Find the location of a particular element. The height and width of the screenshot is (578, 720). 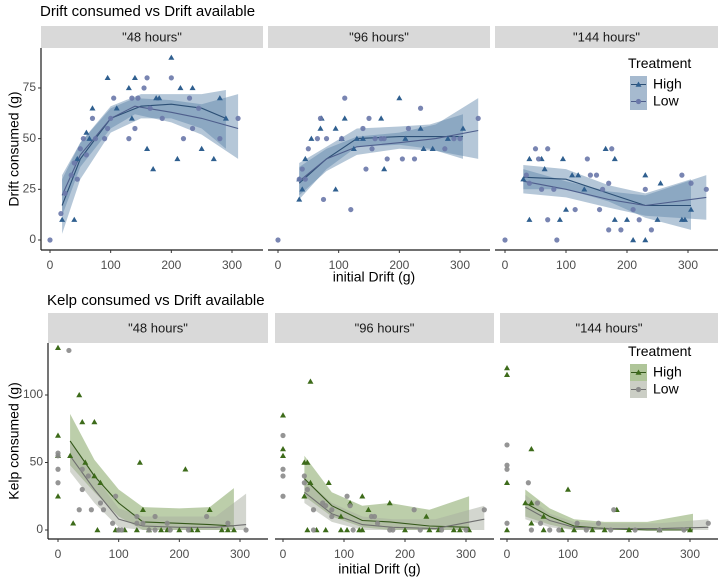

chart-title: Kelp consumed vs Drift available is located at coordinates (156, 300).